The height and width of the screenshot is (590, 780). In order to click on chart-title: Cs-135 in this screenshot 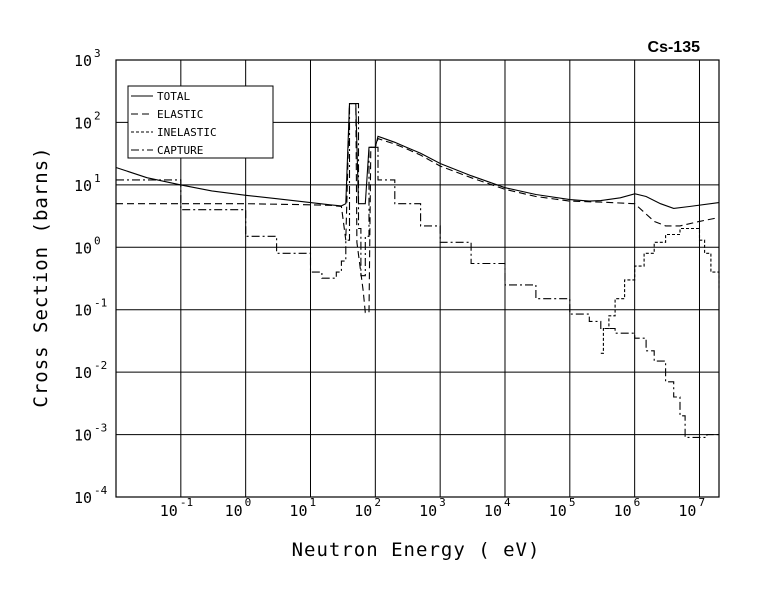, I will do `click(674, 47)`.